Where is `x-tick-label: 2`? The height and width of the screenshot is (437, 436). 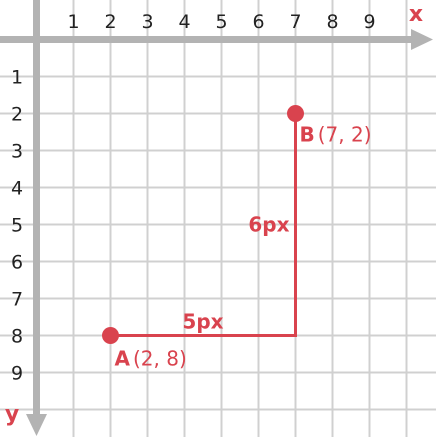
x-tick-label: 2 is located at coordinates (110, 22).